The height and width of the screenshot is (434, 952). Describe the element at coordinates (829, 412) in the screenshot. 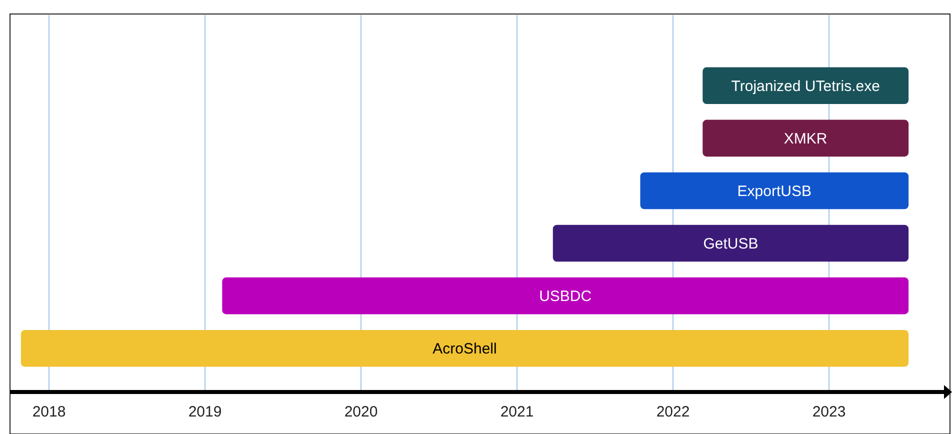

I see `x-tick-label: 2023` at that location.